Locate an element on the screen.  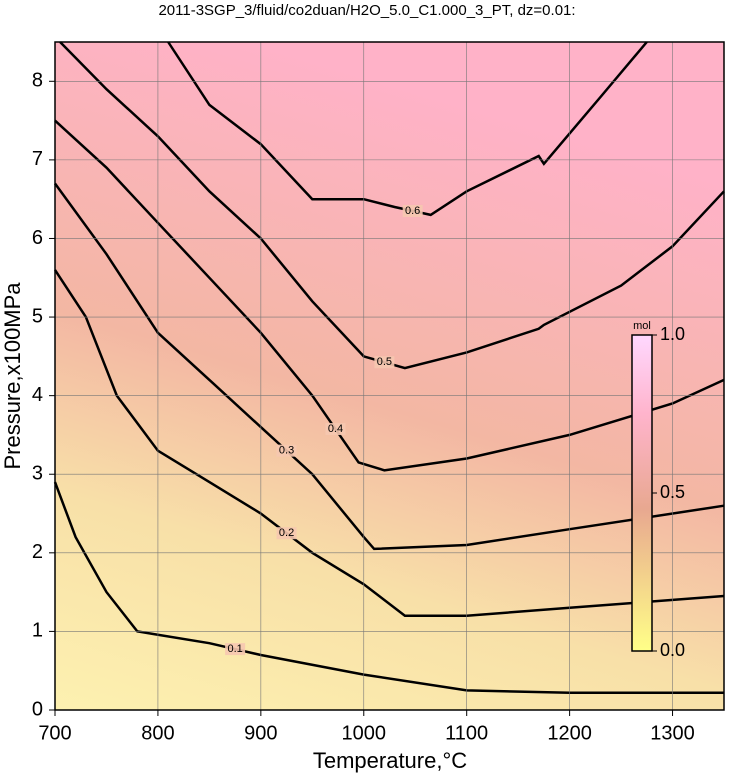
y-tick-label: 8 is located at coordinates (37, 81).